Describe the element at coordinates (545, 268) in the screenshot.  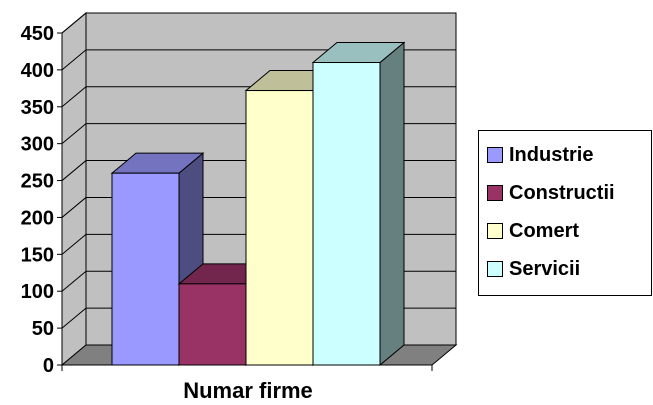
I see `legend-label: Servicii` at that location.